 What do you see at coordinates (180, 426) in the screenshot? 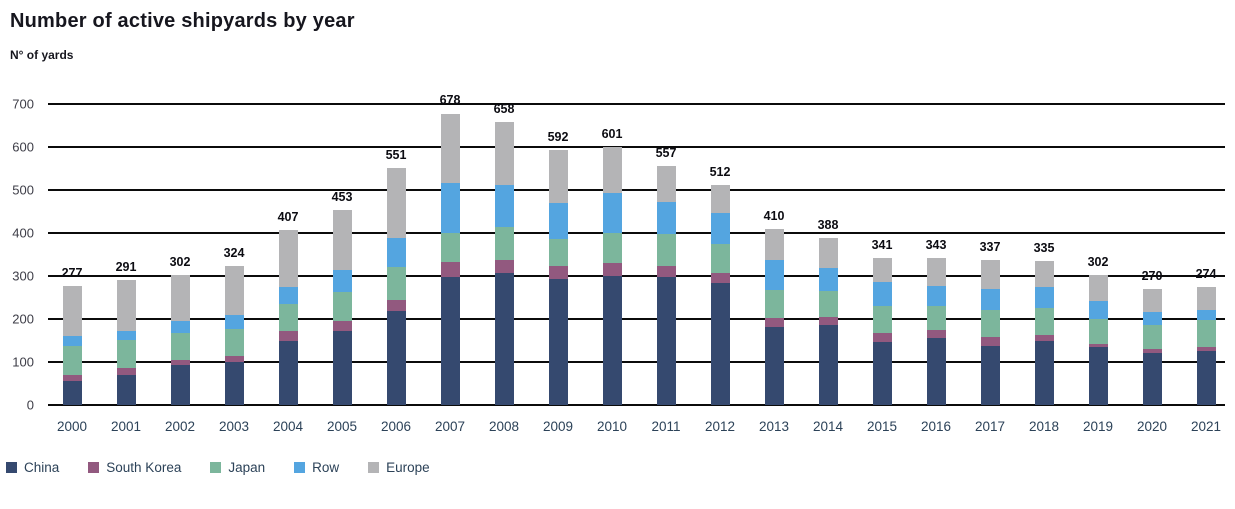
I see `x-tick-label-2002: 2002` at bounding box center [180, 426].